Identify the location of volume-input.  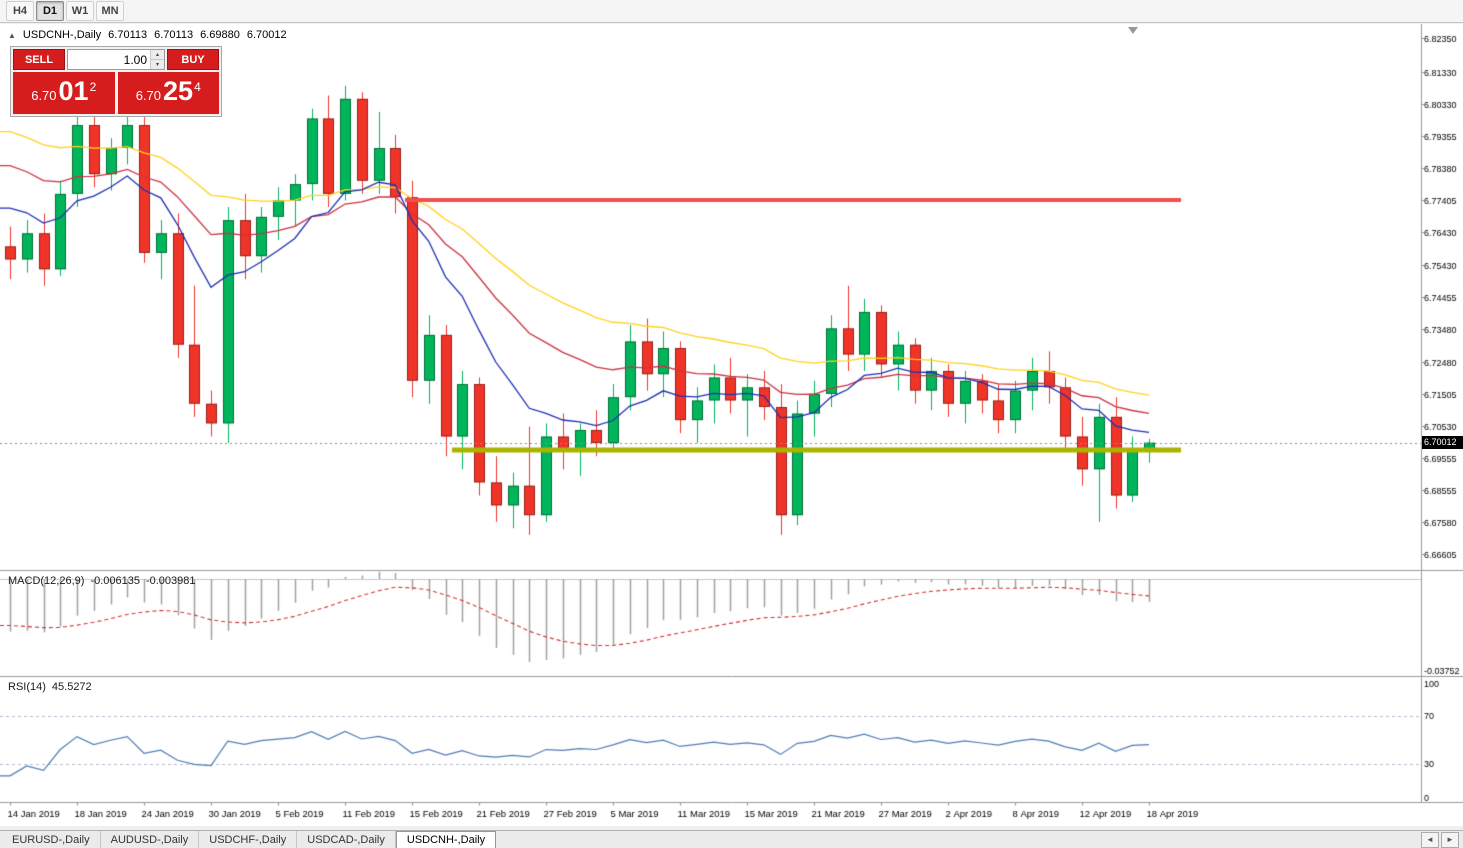
(109, 59).